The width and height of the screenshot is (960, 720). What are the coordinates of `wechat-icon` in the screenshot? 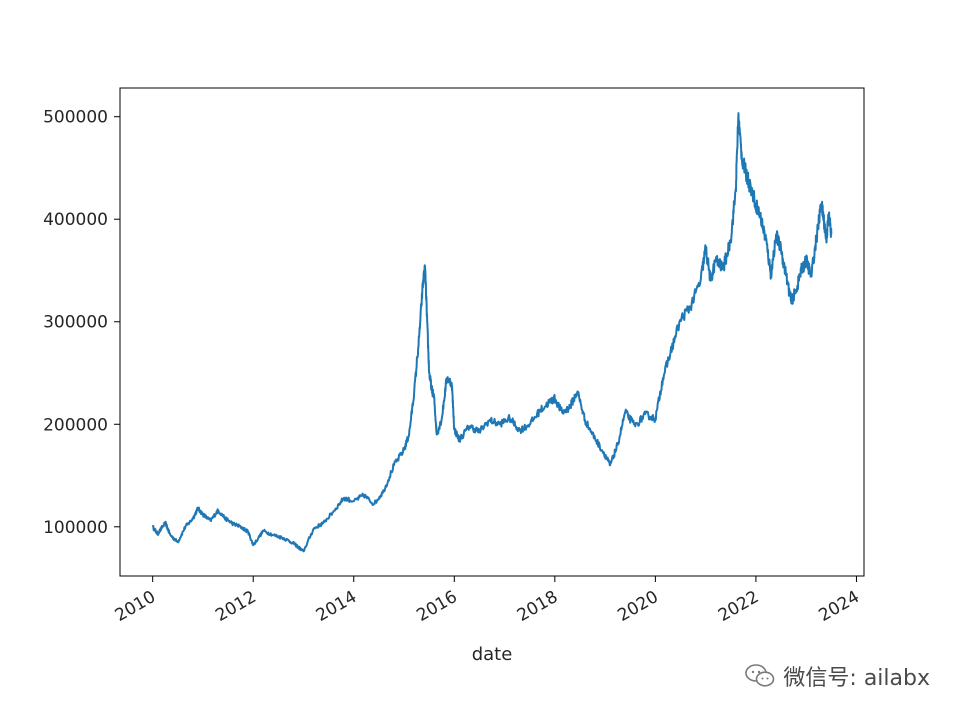 It's located at (760, 675).